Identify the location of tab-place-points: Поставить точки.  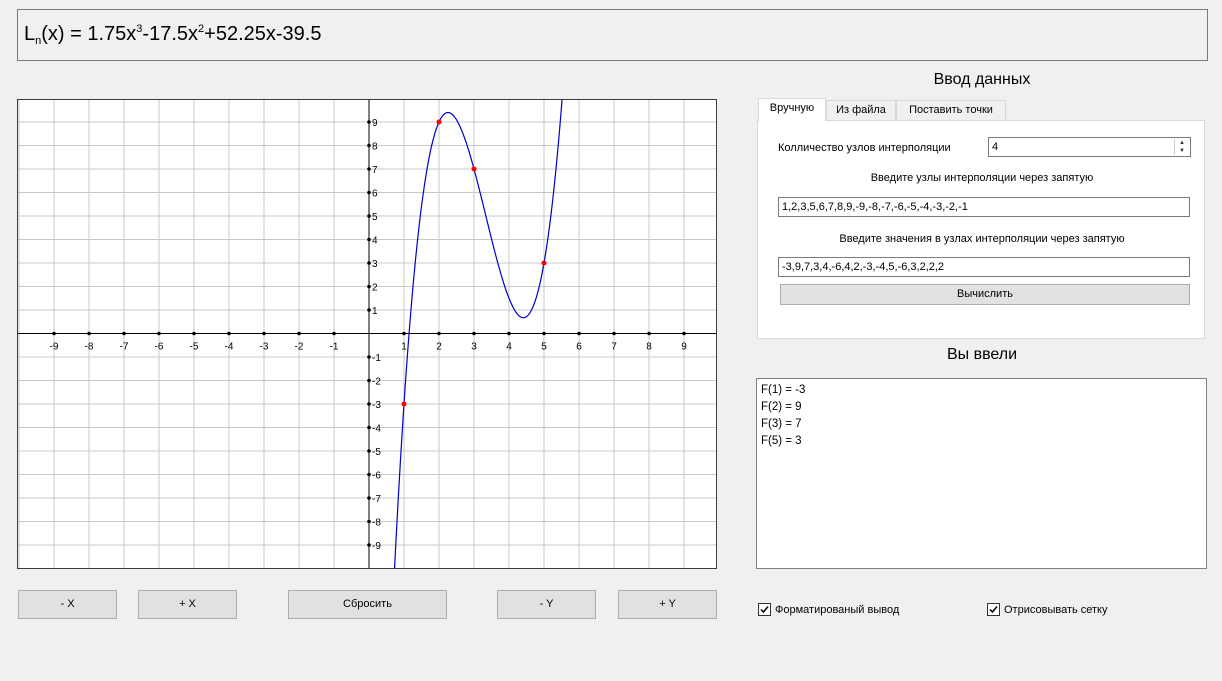
(951, 110).